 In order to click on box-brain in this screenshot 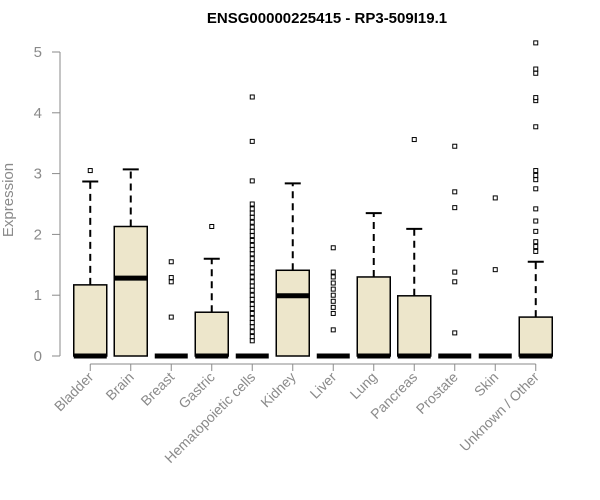, I will do `click(130, 262)`.